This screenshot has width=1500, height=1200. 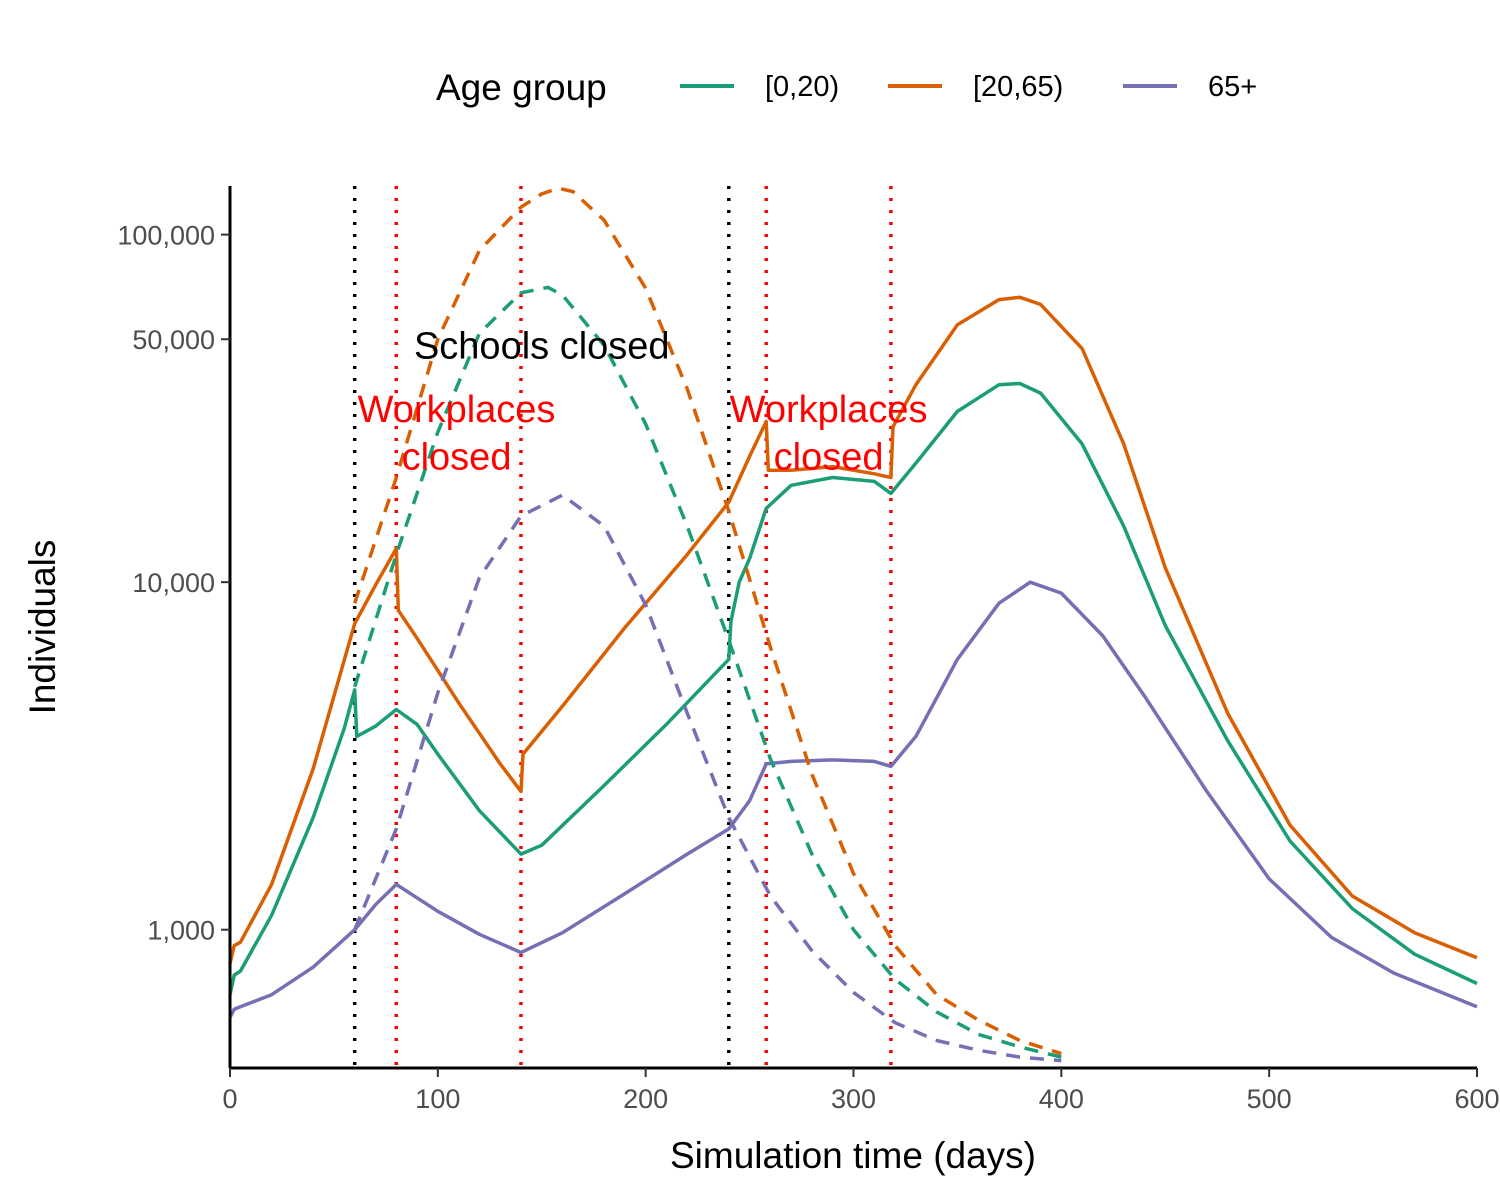 What do you see at coordinates (181, 931) in the screenshot?
I see `y-tick-label: 1,000` at bounding box center [181, 931].